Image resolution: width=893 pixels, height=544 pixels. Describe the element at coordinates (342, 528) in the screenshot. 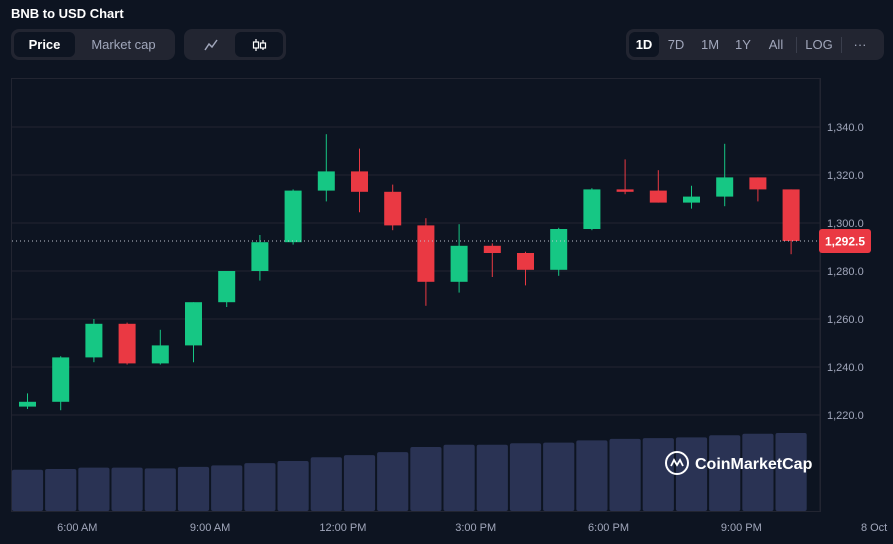

I see `x-tick-label: 12:00 PM` at that location.